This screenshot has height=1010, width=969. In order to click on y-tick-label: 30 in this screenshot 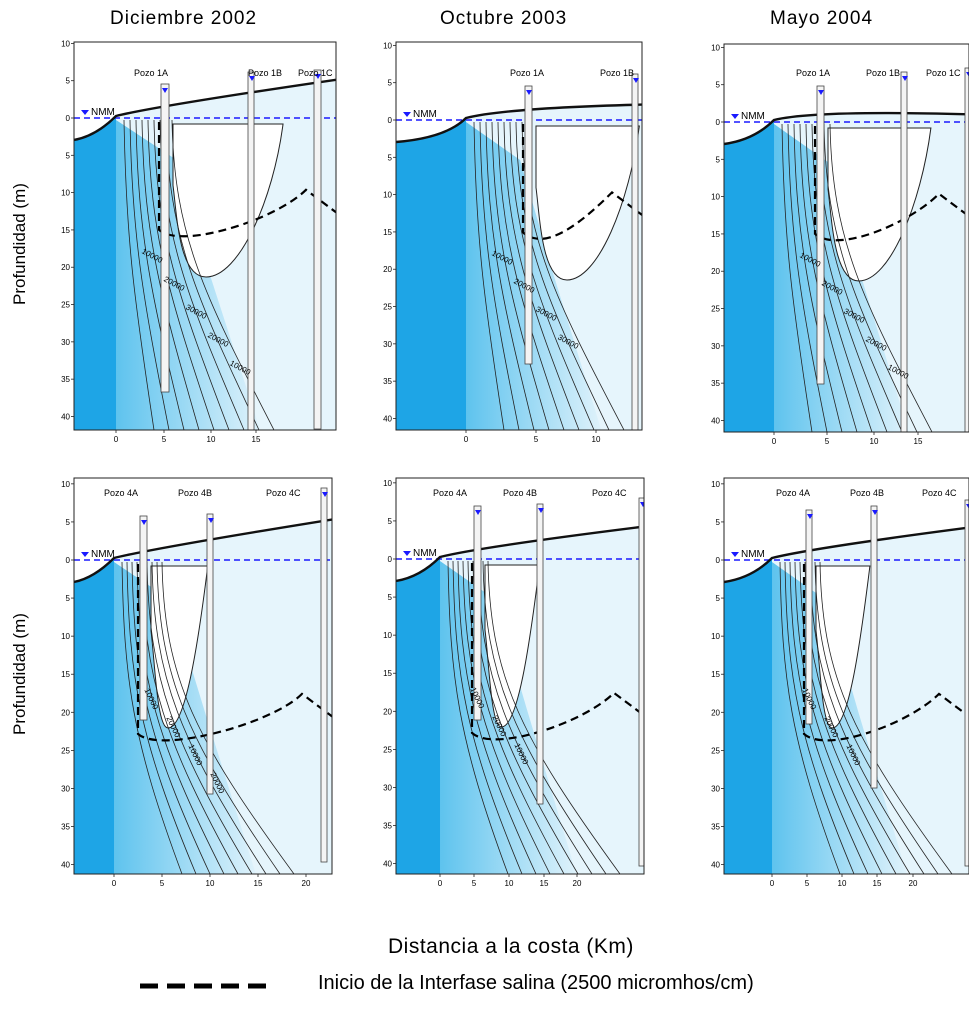, I will do `click(715, 788)`.